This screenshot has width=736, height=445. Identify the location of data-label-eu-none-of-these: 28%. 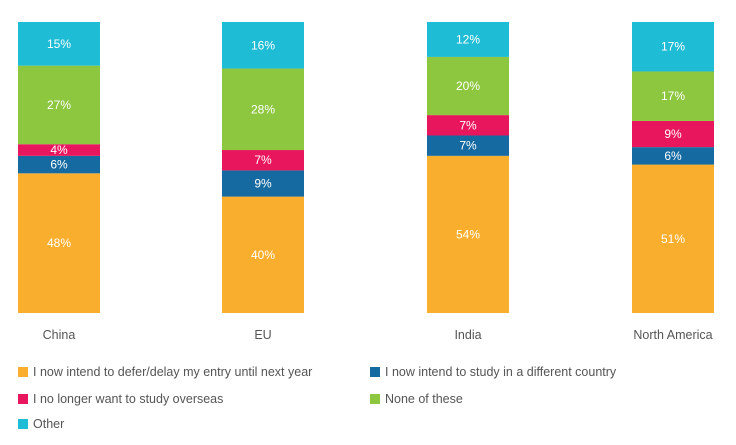
(263, 109).